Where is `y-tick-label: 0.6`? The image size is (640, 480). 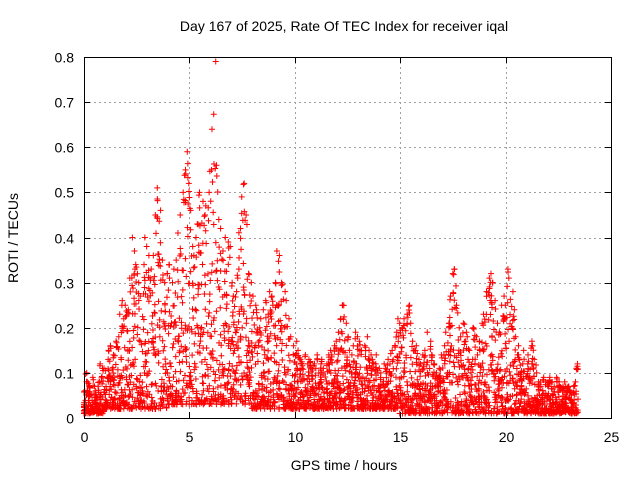 y-tick-label: 0.6 is located at coordinates (65, 148).